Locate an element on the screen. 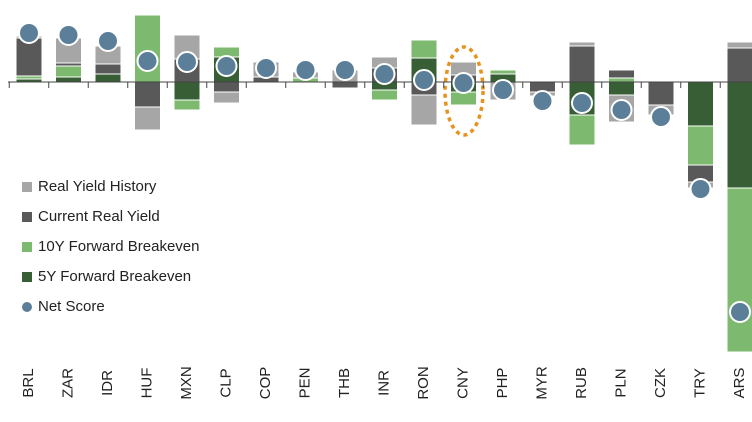 The height and width of the screenshot is (422, 752). legend-label: Net Score is located at coordinates (71, 306).